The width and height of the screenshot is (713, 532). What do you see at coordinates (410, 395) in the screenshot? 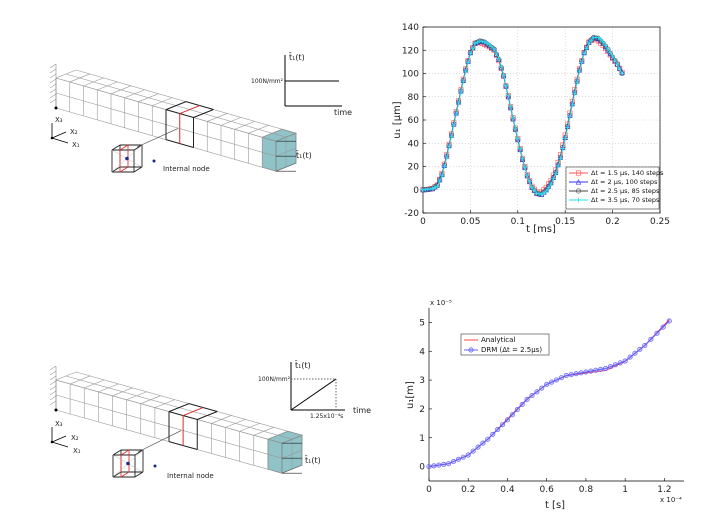
I see `y-axis-label: u₁[m]` at bounding box center [410, 395].